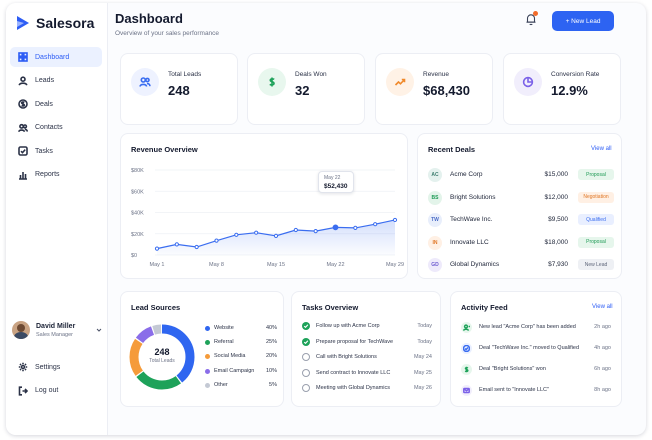 The image size is (652, 440). I want to click on deal-row: BS Bright Solutions $12,000 Negotiation, so click(521, 197).